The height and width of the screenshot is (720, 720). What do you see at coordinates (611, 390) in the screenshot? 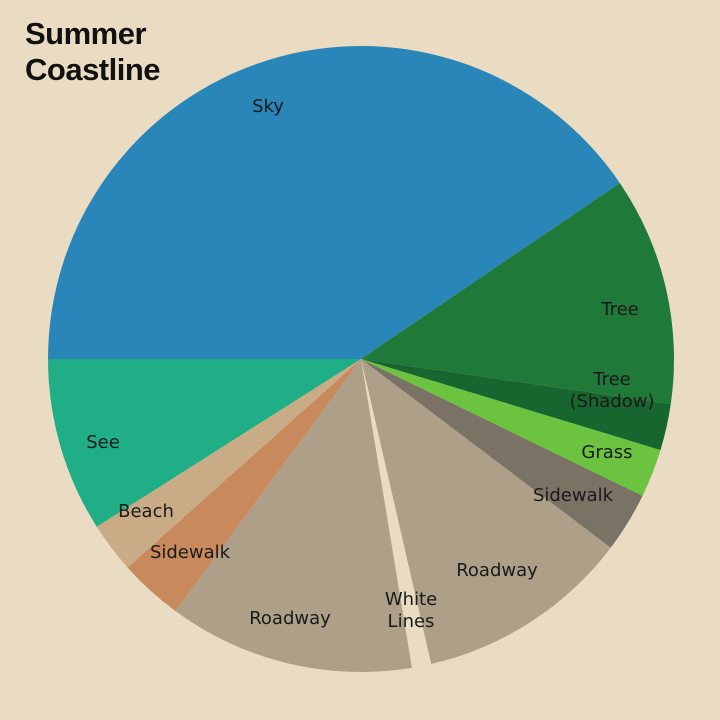
I see `slice-label: Tree (Shadow)` at bounding box center [611, 390].